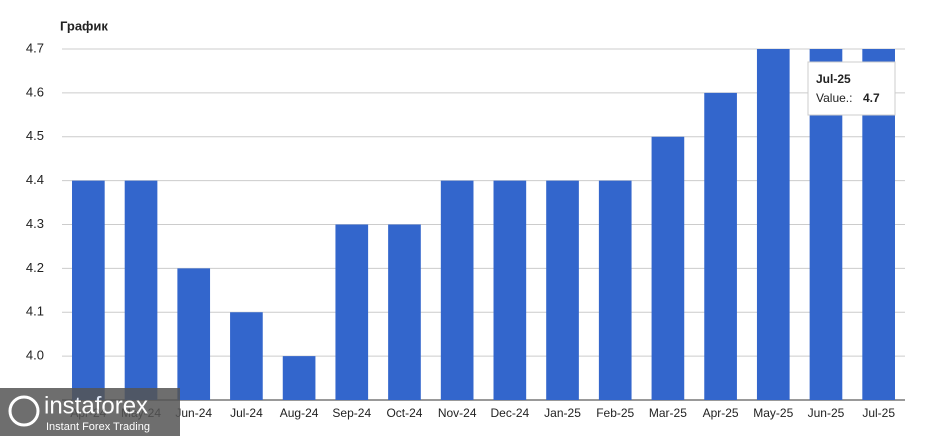 The width and height of the screenshot is (947, 436). I want to click on watermark: instaforex Instant Forex Trading, so click(90, 412).